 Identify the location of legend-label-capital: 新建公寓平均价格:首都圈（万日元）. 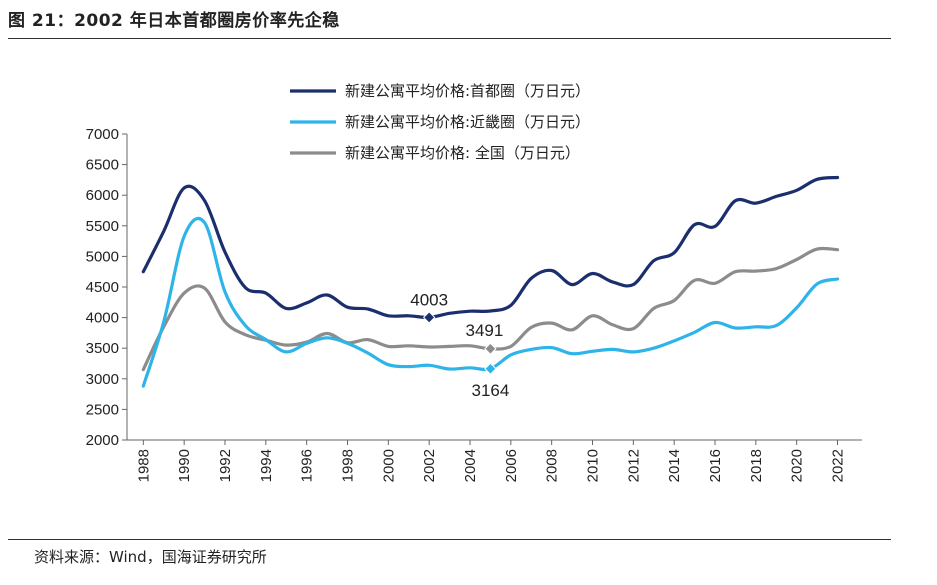
(467, 91).